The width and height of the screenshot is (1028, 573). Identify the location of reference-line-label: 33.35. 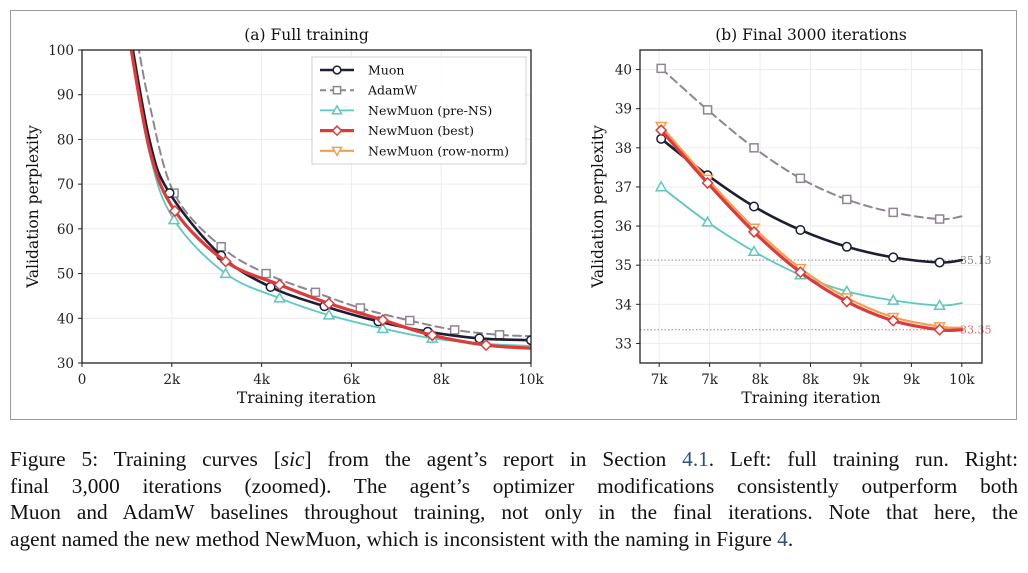
(976, 330).